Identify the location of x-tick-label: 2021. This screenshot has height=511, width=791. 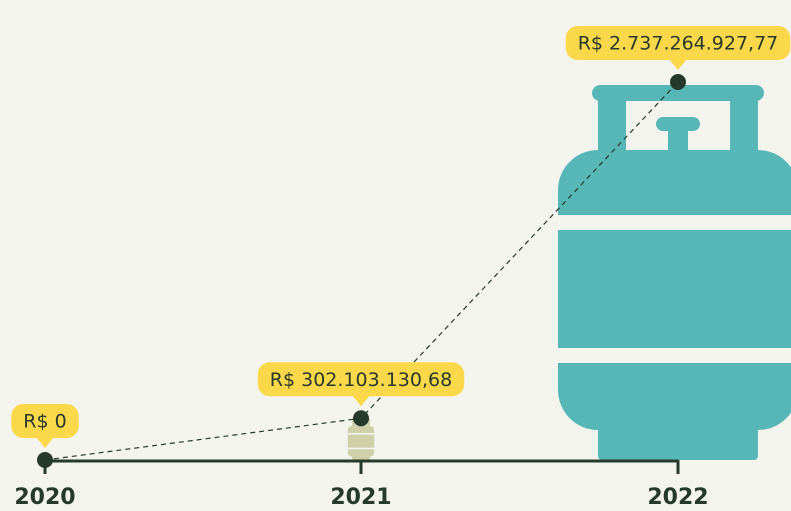
(360, 497).